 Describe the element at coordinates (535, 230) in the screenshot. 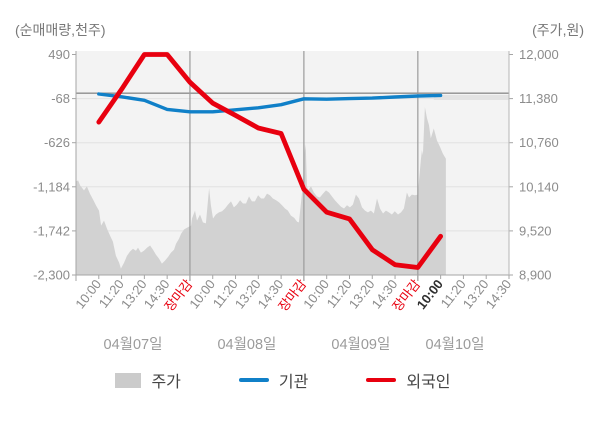

I see `right-axis-label: 9,520` at that location.